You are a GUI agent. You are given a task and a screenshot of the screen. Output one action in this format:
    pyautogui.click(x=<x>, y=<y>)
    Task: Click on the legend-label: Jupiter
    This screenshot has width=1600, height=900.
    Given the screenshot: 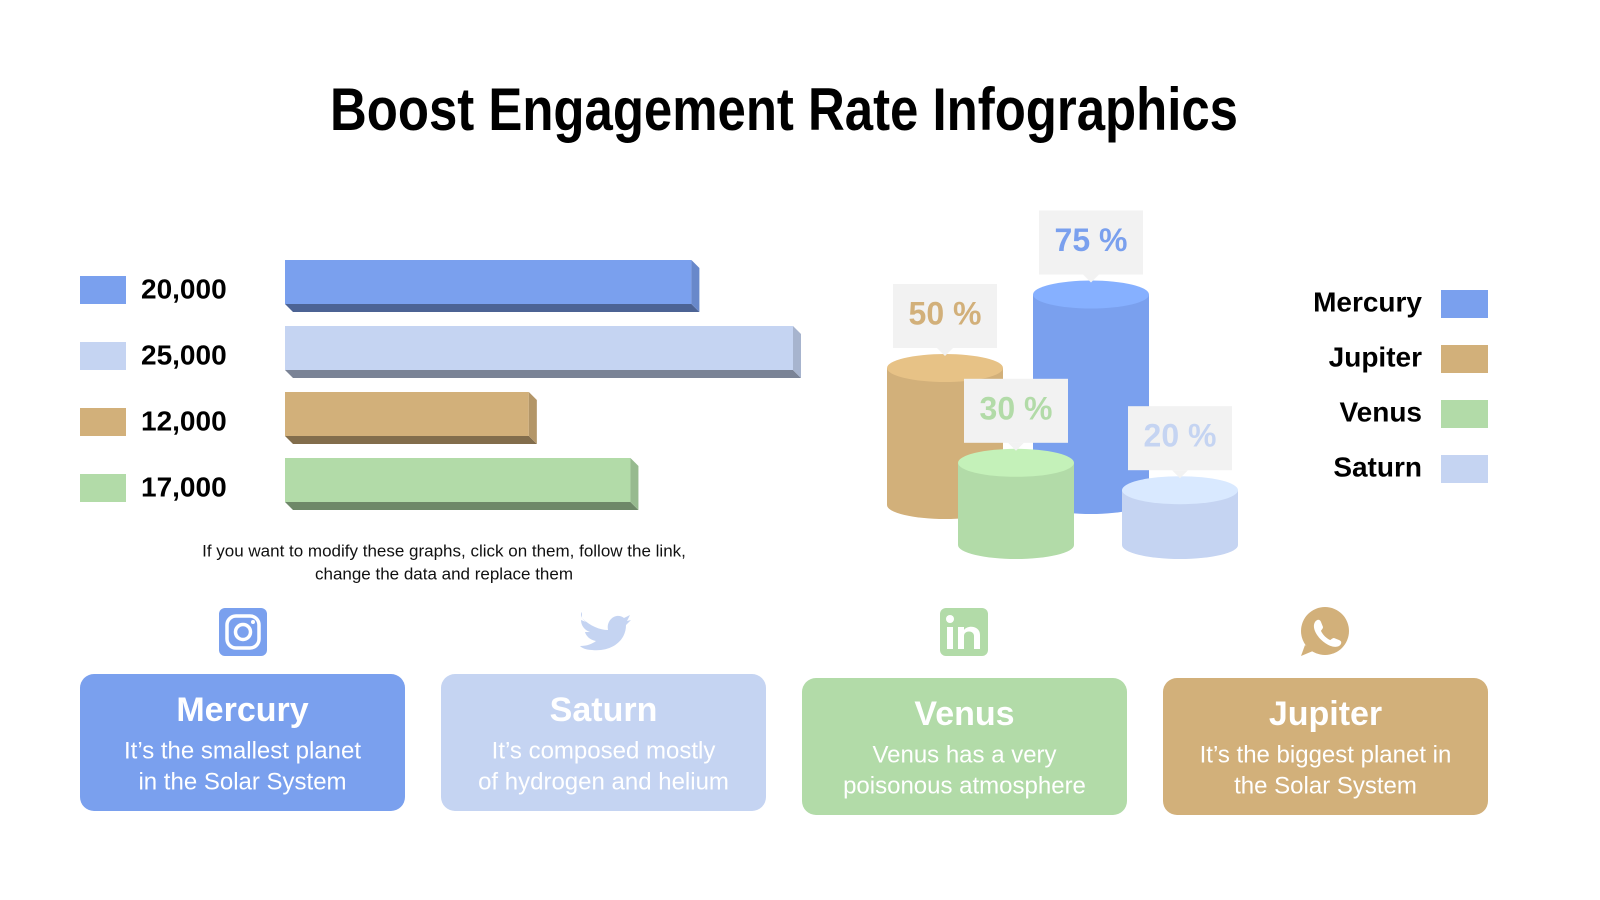 What is the action you would take?
    pyautogui.click(x=1375, y=356)
    